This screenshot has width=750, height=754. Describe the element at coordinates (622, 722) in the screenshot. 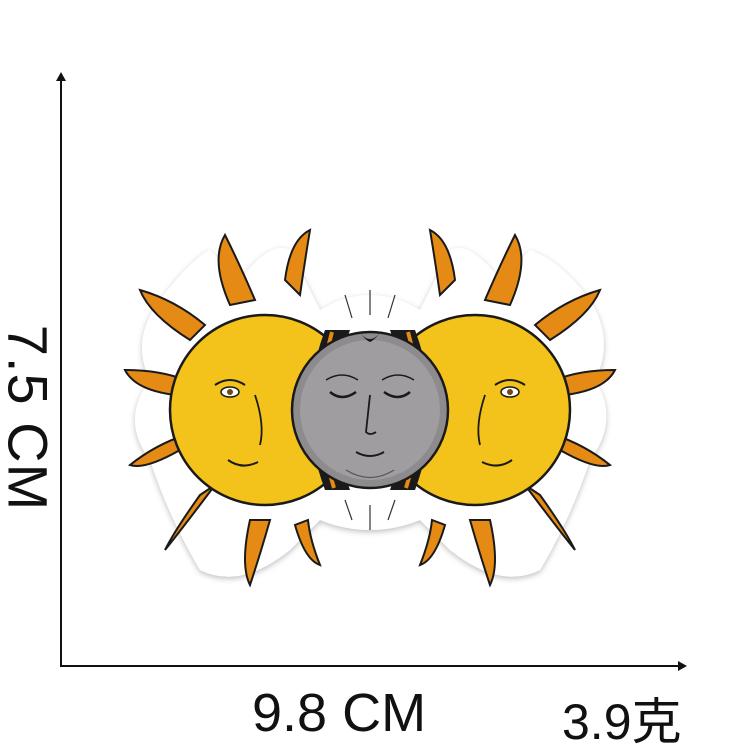

I see `weight-label: 3.9克` at that location.